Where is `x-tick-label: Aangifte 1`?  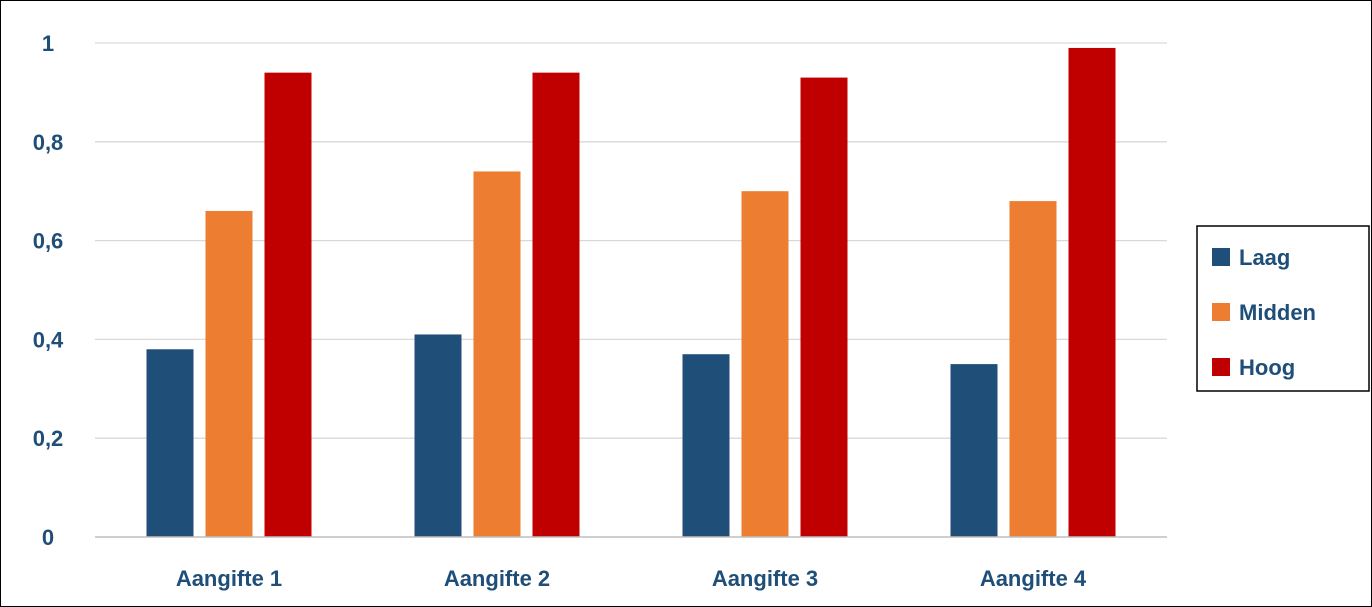
x-tick-label: Aangifte 1 is located at coordinates (229, 578).